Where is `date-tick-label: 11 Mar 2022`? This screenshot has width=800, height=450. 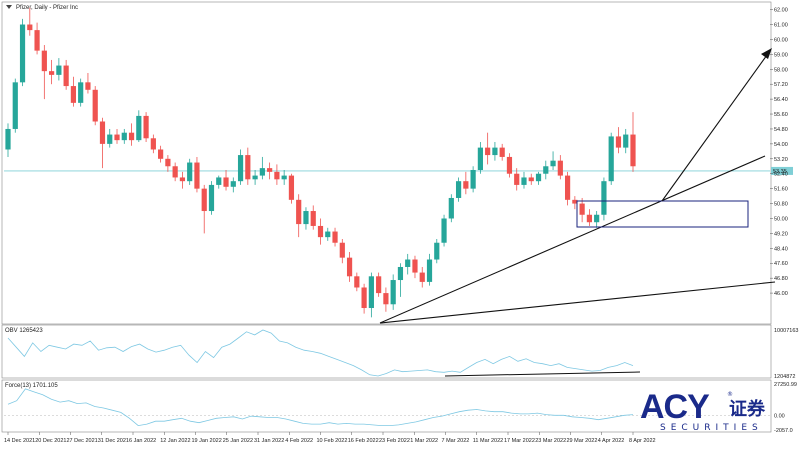 date-tick-label: 11 Mar 2022 is located at coordinates (488, 441).